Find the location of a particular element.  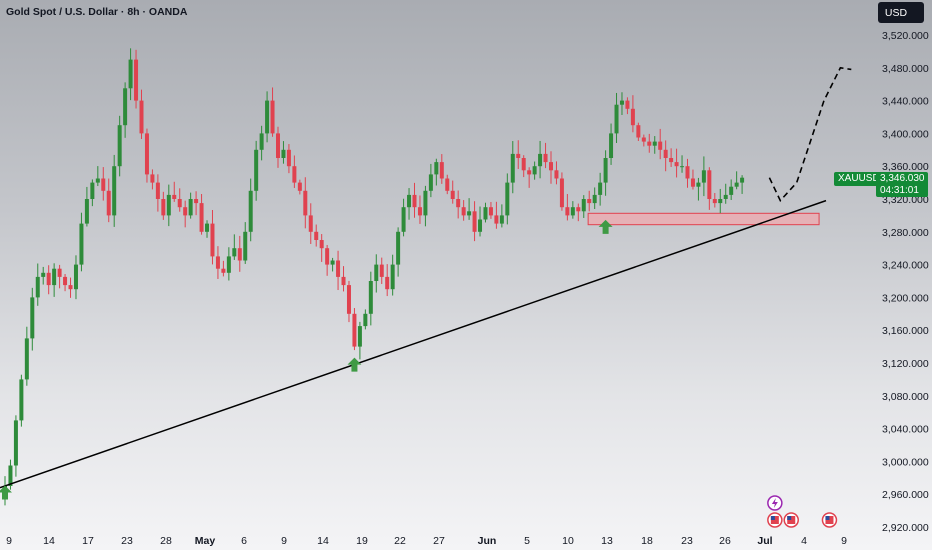

price-axis-label: 3,120.000 is located at coordinates (905, 364).